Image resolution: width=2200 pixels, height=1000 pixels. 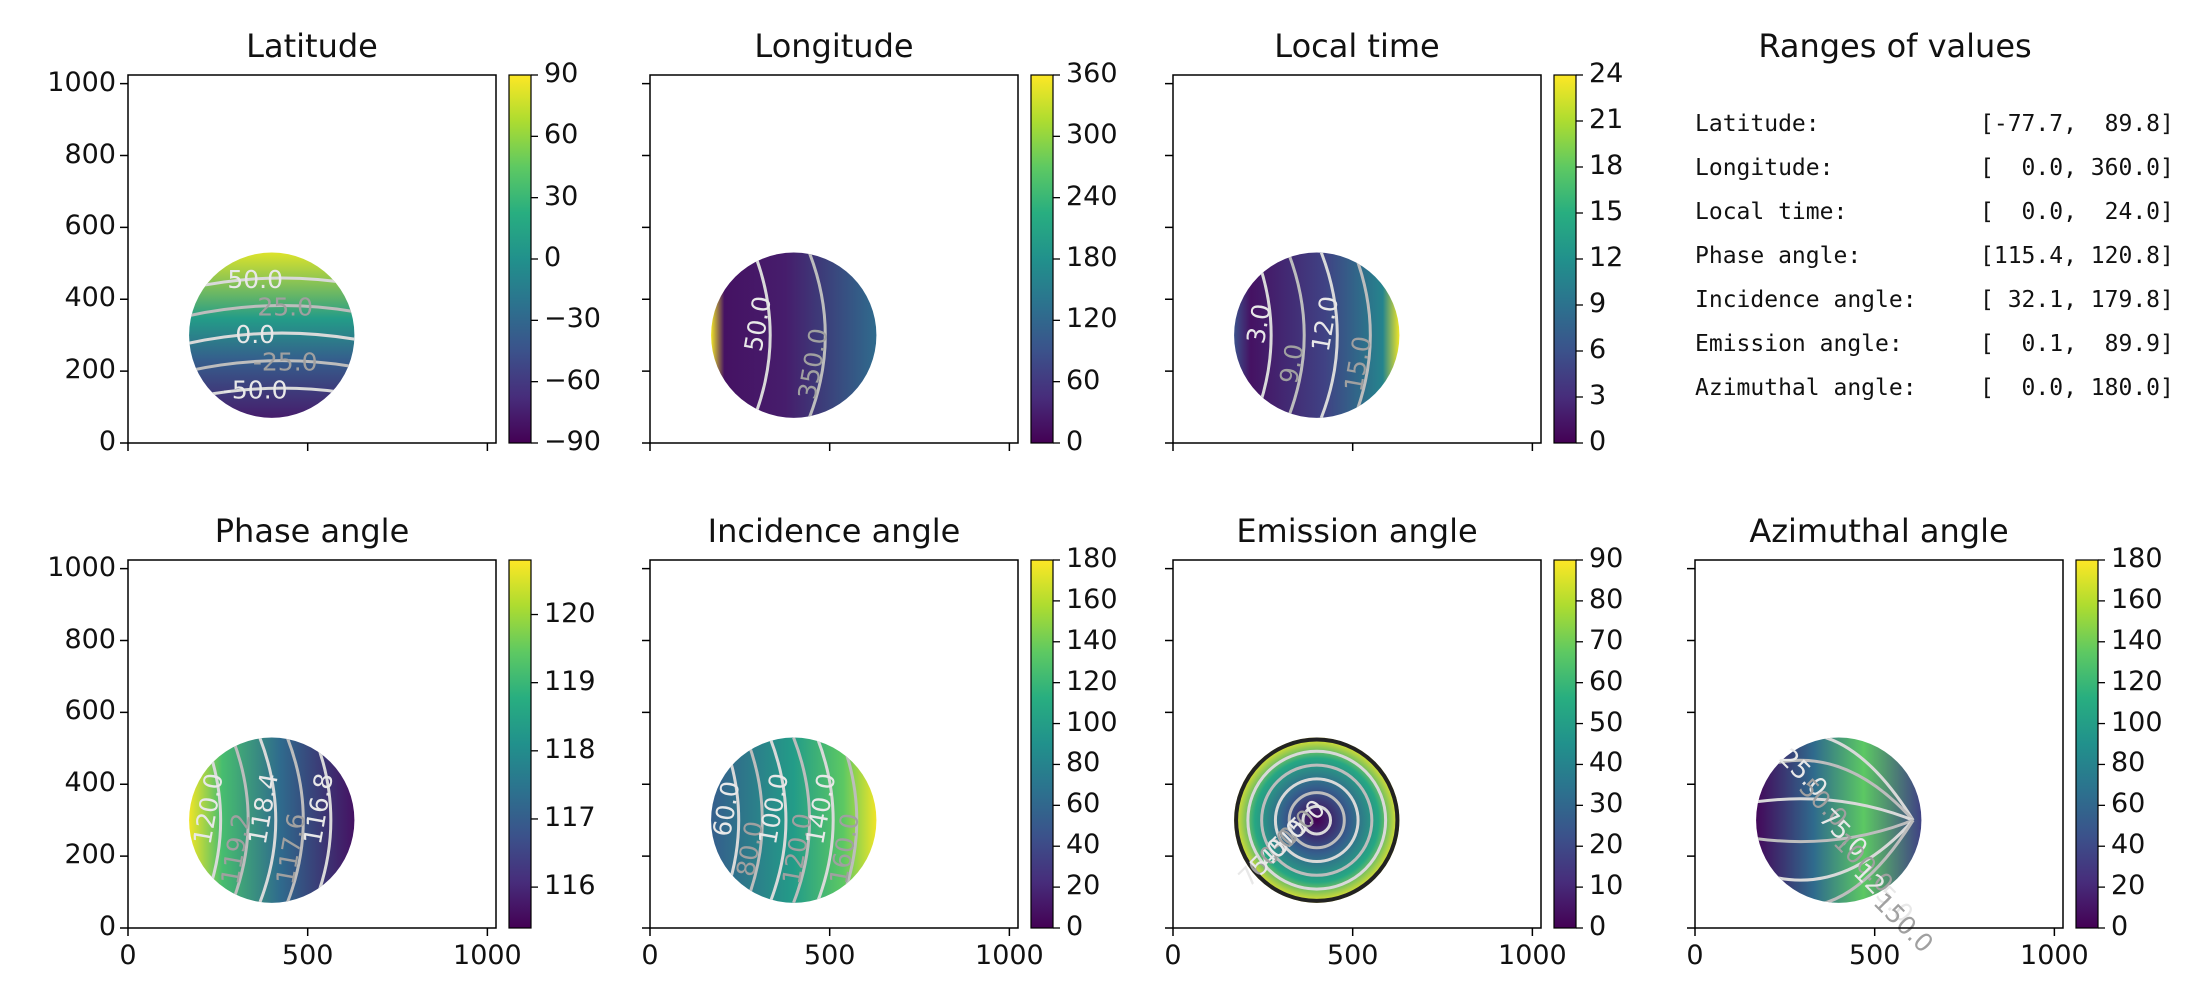 I want to click on colorbar-tick-label: −90, so click(x=572, y=441).